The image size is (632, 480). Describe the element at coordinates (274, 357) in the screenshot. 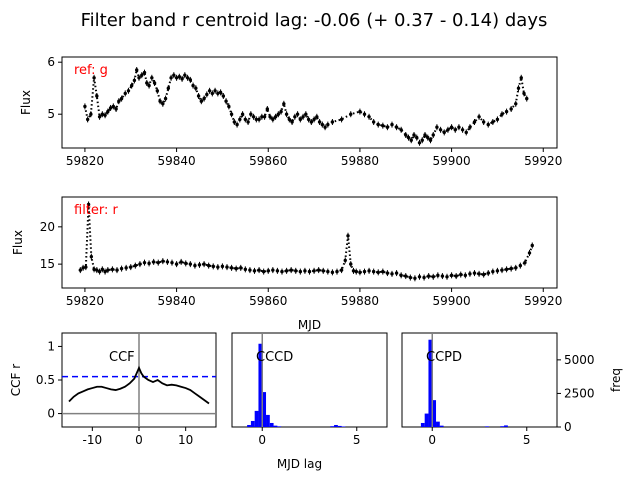

I see `panel-annotation: CCCD` at that location.